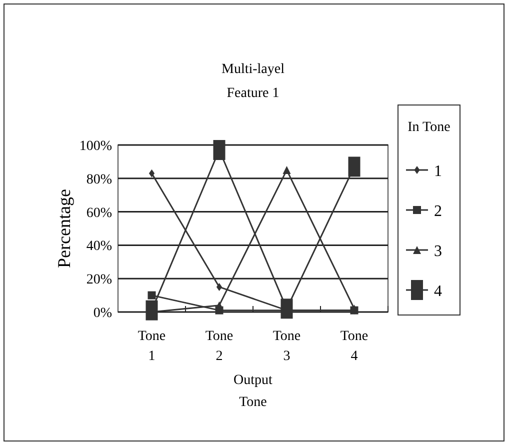  Describe the element at coordinates (152, 346) in the screenshot. I see `x-tick-label: Tone 1` at that location.